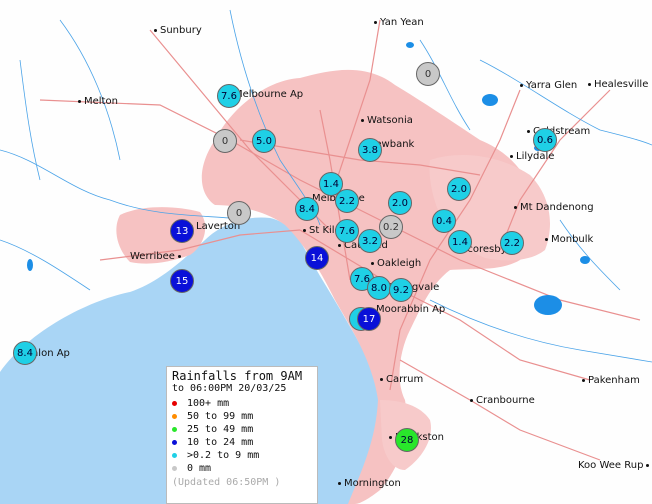 This screenshot has width=652, height=504. I want to click on place-watsonia: Watsonia, so click(387, 120).